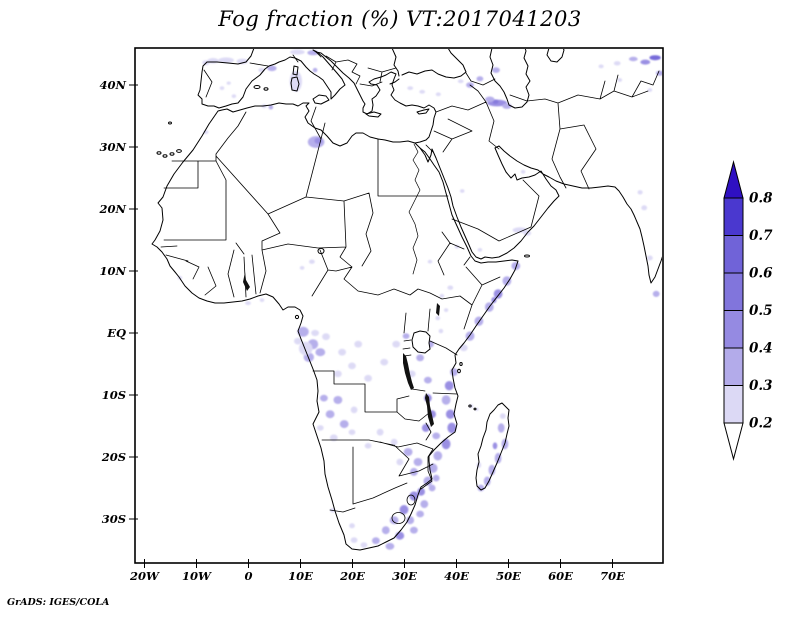 This screenshot has height=618, width=800. What do you see at coordinates (761, 311) in the screenshot?
I see `colorbar-label: 0.5` at bounding box center [761, 311].